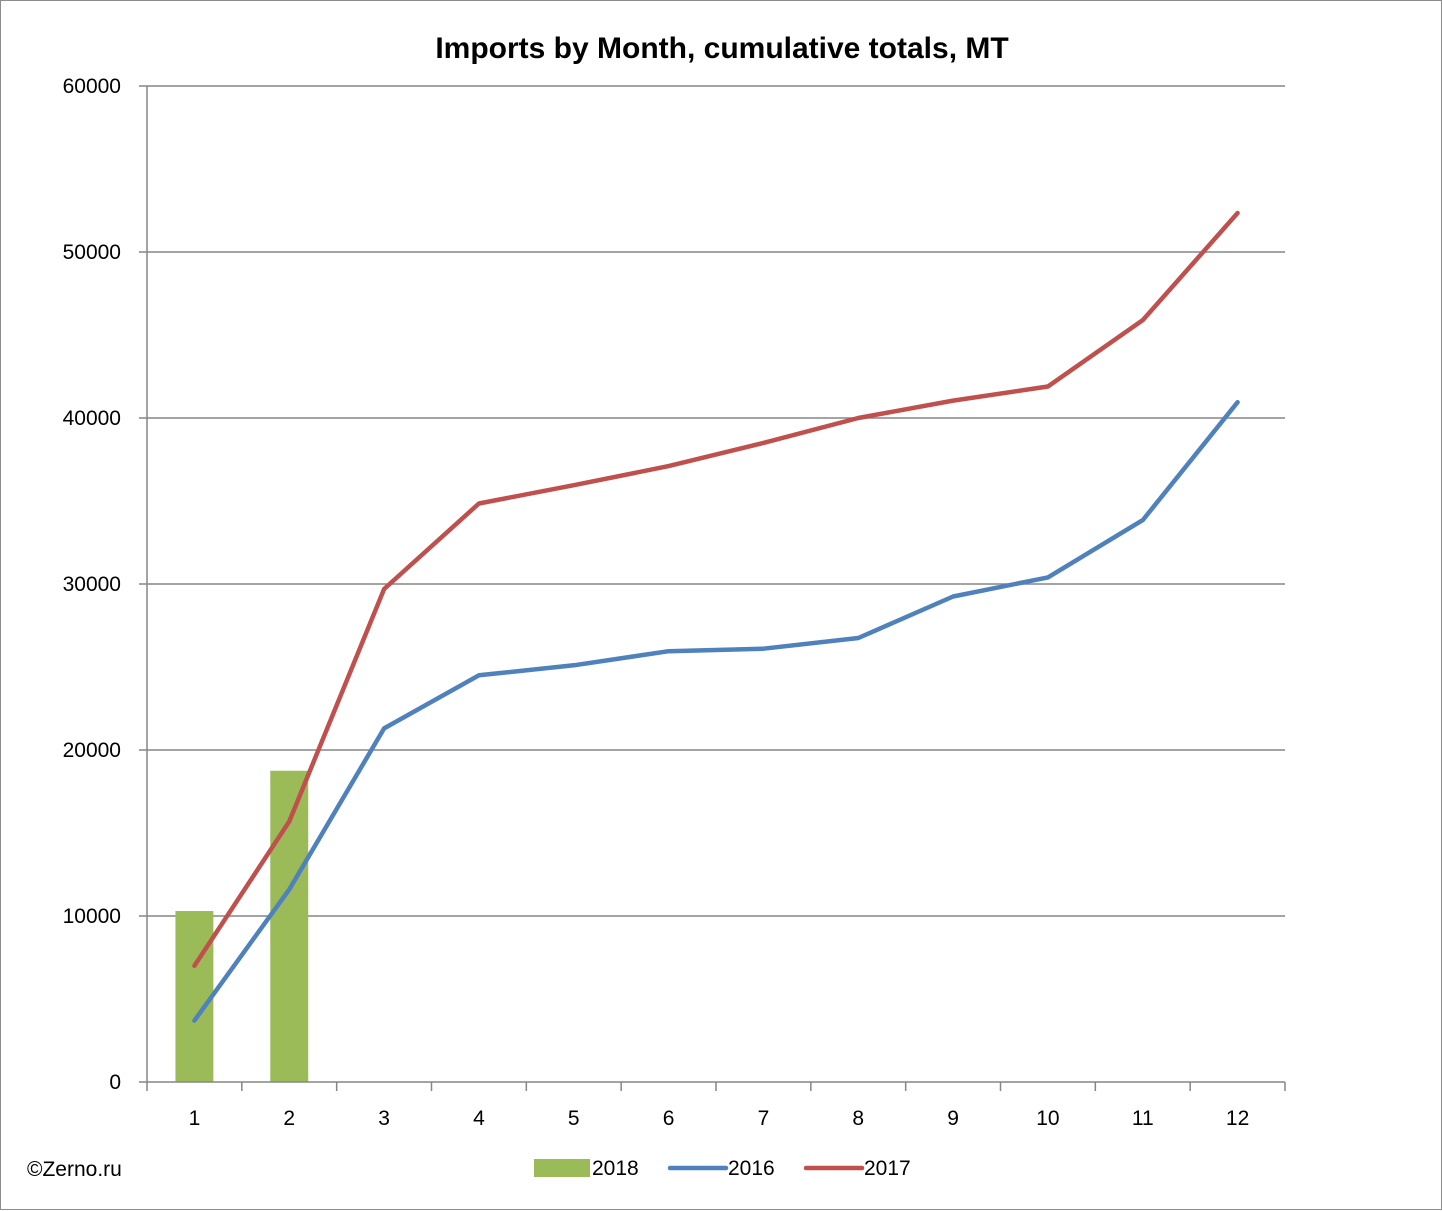 The height and width of the screenshot is (1211, 1442). I want to click on legend-item-2016: 2016, so click(721, 1168).